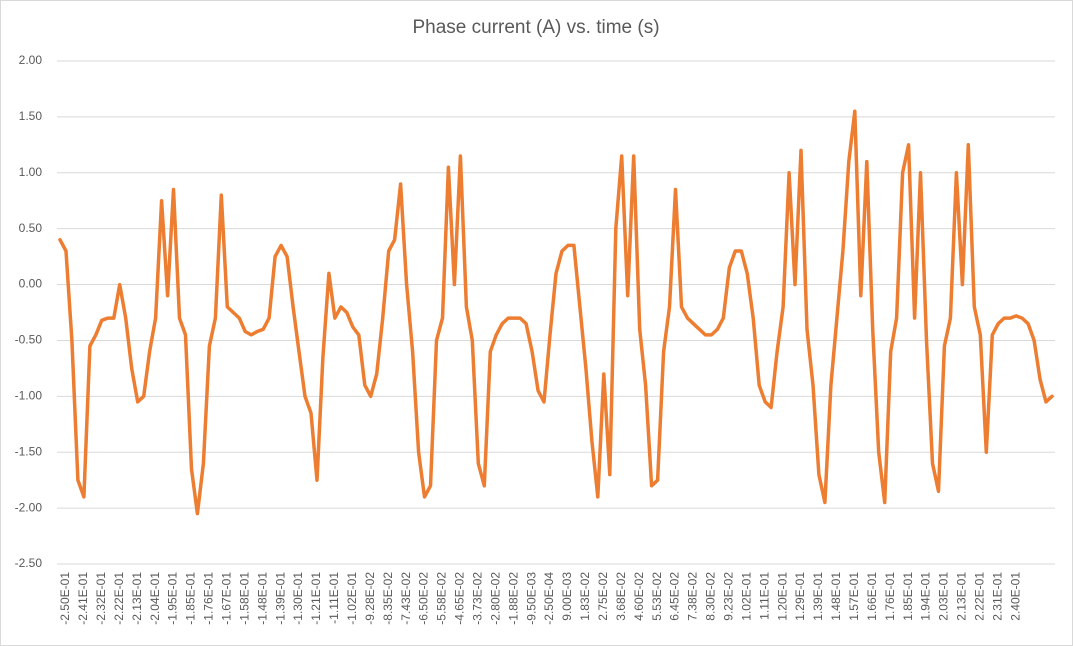 The image size is (1073, 646). What do you see at coordinates (944, 596) in the screenshot?
I see `x-tick-label: 2.03E-01` at bounding box center [944, 596].